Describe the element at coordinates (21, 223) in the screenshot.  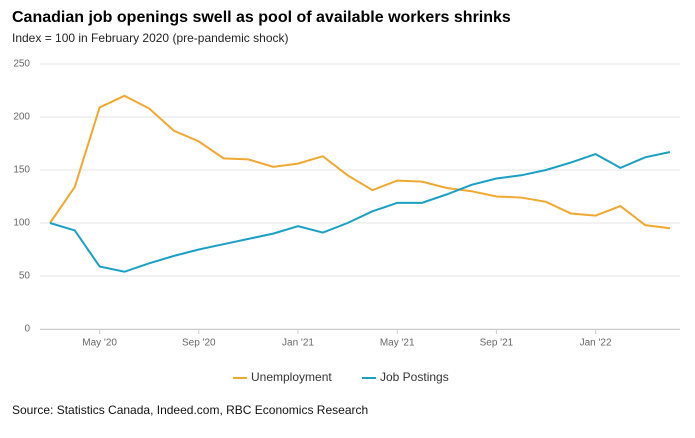
I see `y-tick-label: 100` at that location.